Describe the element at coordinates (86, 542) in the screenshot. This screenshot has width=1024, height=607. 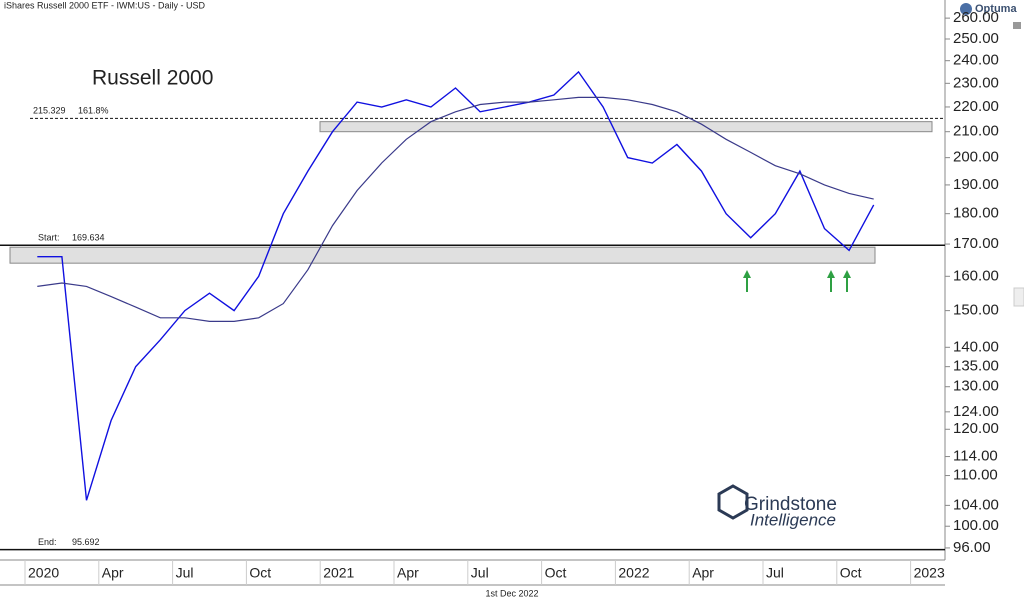
I see `level-value: 95.692` at that location.